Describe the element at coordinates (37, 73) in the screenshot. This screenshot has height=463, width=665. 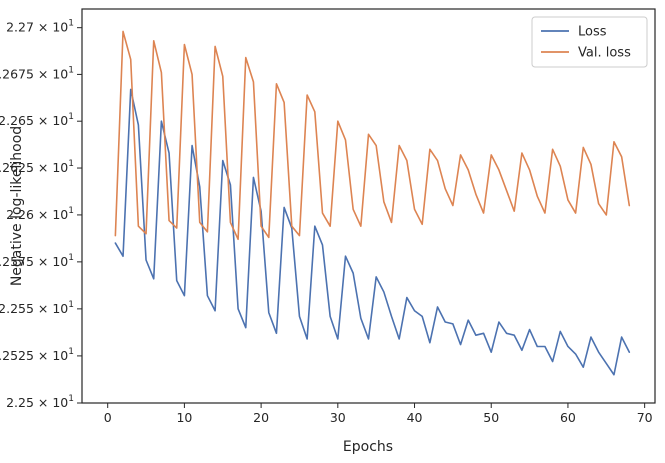
I see `y-tick-label: 2.2675 × 10¹` at that location.